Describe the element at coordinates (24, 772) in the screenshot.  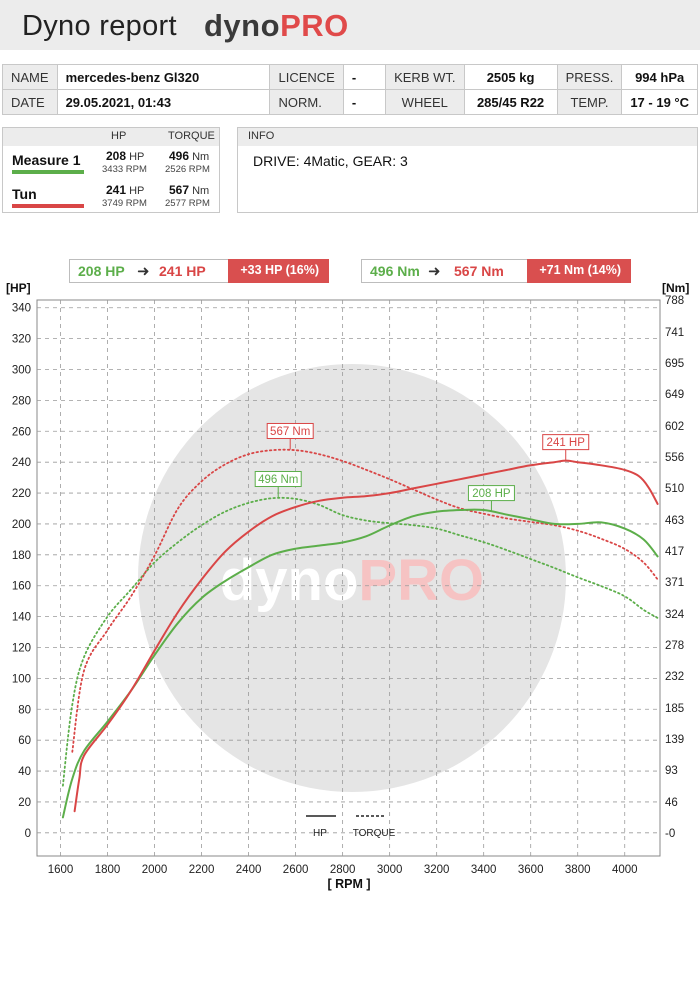
I see `y-left-tick-label: 40` at that location.